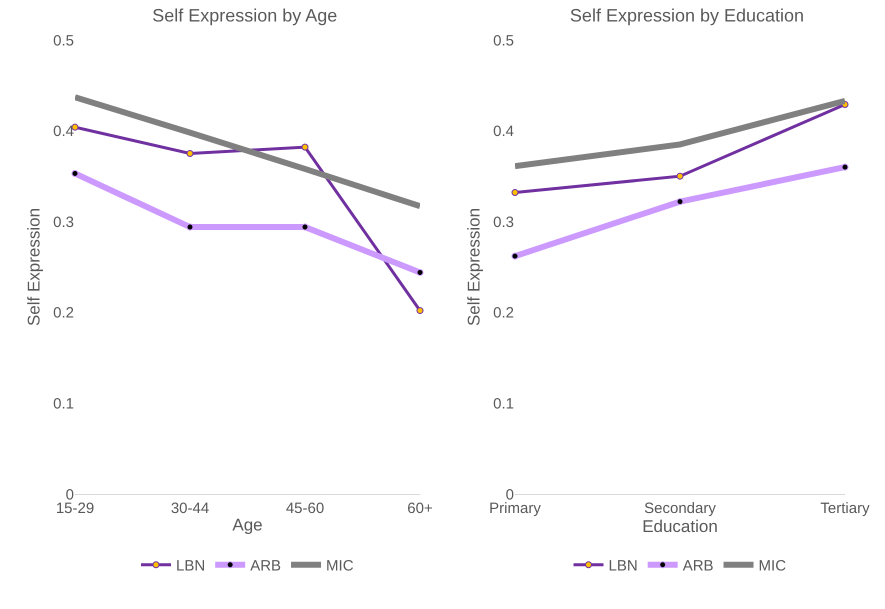  Describe the element at coordinates (247, 524) in the screenshot. I see `x-axis-title: Age` at that location.